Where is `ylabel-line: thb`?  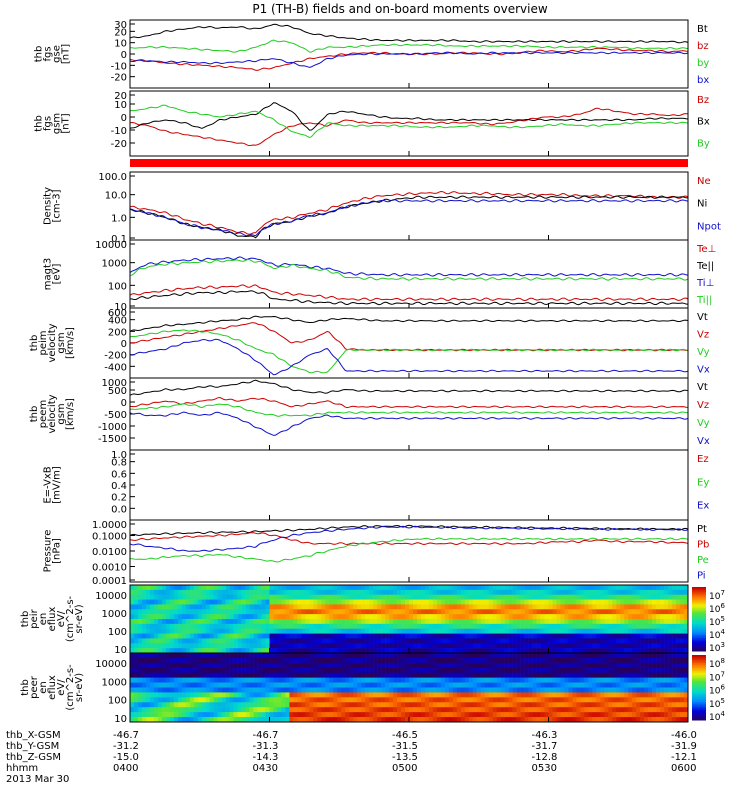 ylabel-line: thb is located at coordinates (34, 343).